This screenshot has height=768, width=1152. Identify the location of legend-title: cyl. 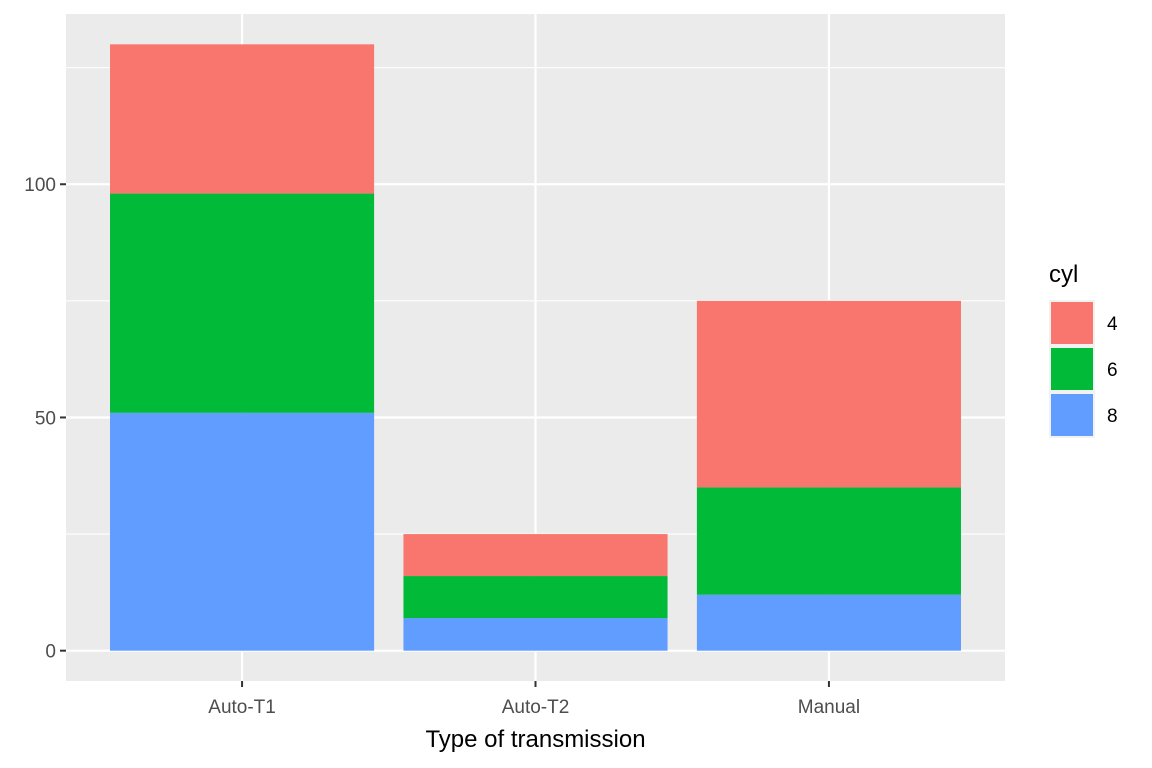
(1063, 274).